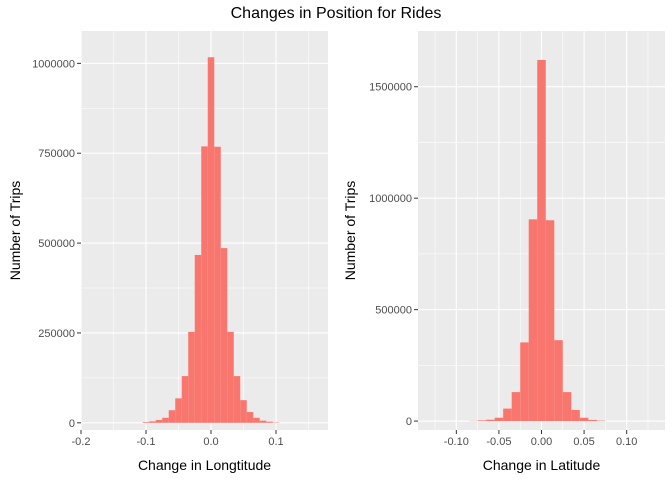 This screenshot has height=480, width=672. What do you see at coordinates (542, 465) in the screenshot?
I see `lat-x-axis-title: Change in Latitude` at bounding box center [542, 465].